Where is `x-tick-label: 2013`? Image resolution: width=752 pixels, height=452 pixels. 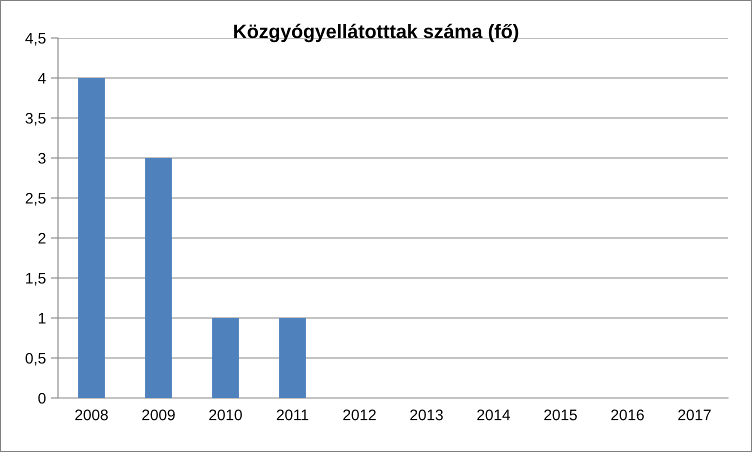
x-tick-label: 2013 is located at coordinates (426, 415).